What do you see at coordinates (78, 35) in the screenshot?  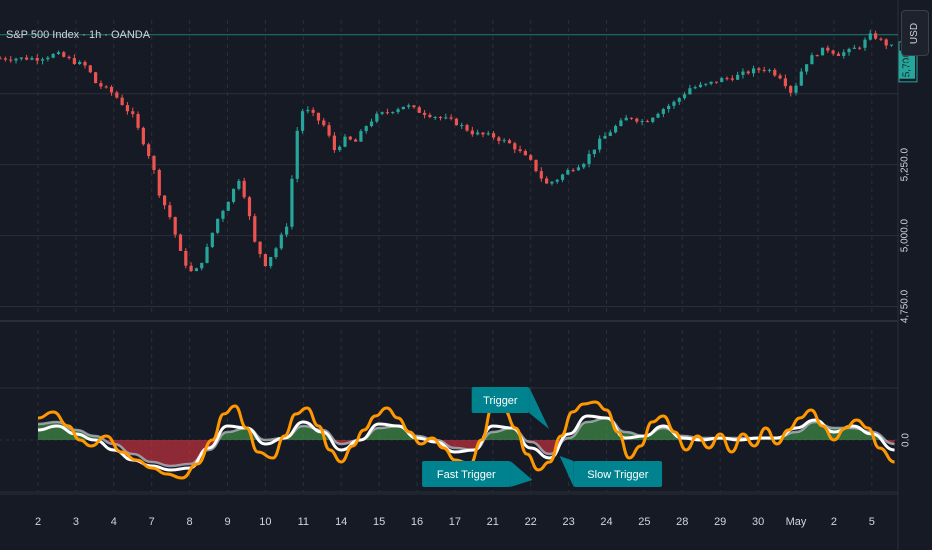 I see `symbol-title: S&P 500 Index · 1h · OANDA` at bounding box center [78, 35].